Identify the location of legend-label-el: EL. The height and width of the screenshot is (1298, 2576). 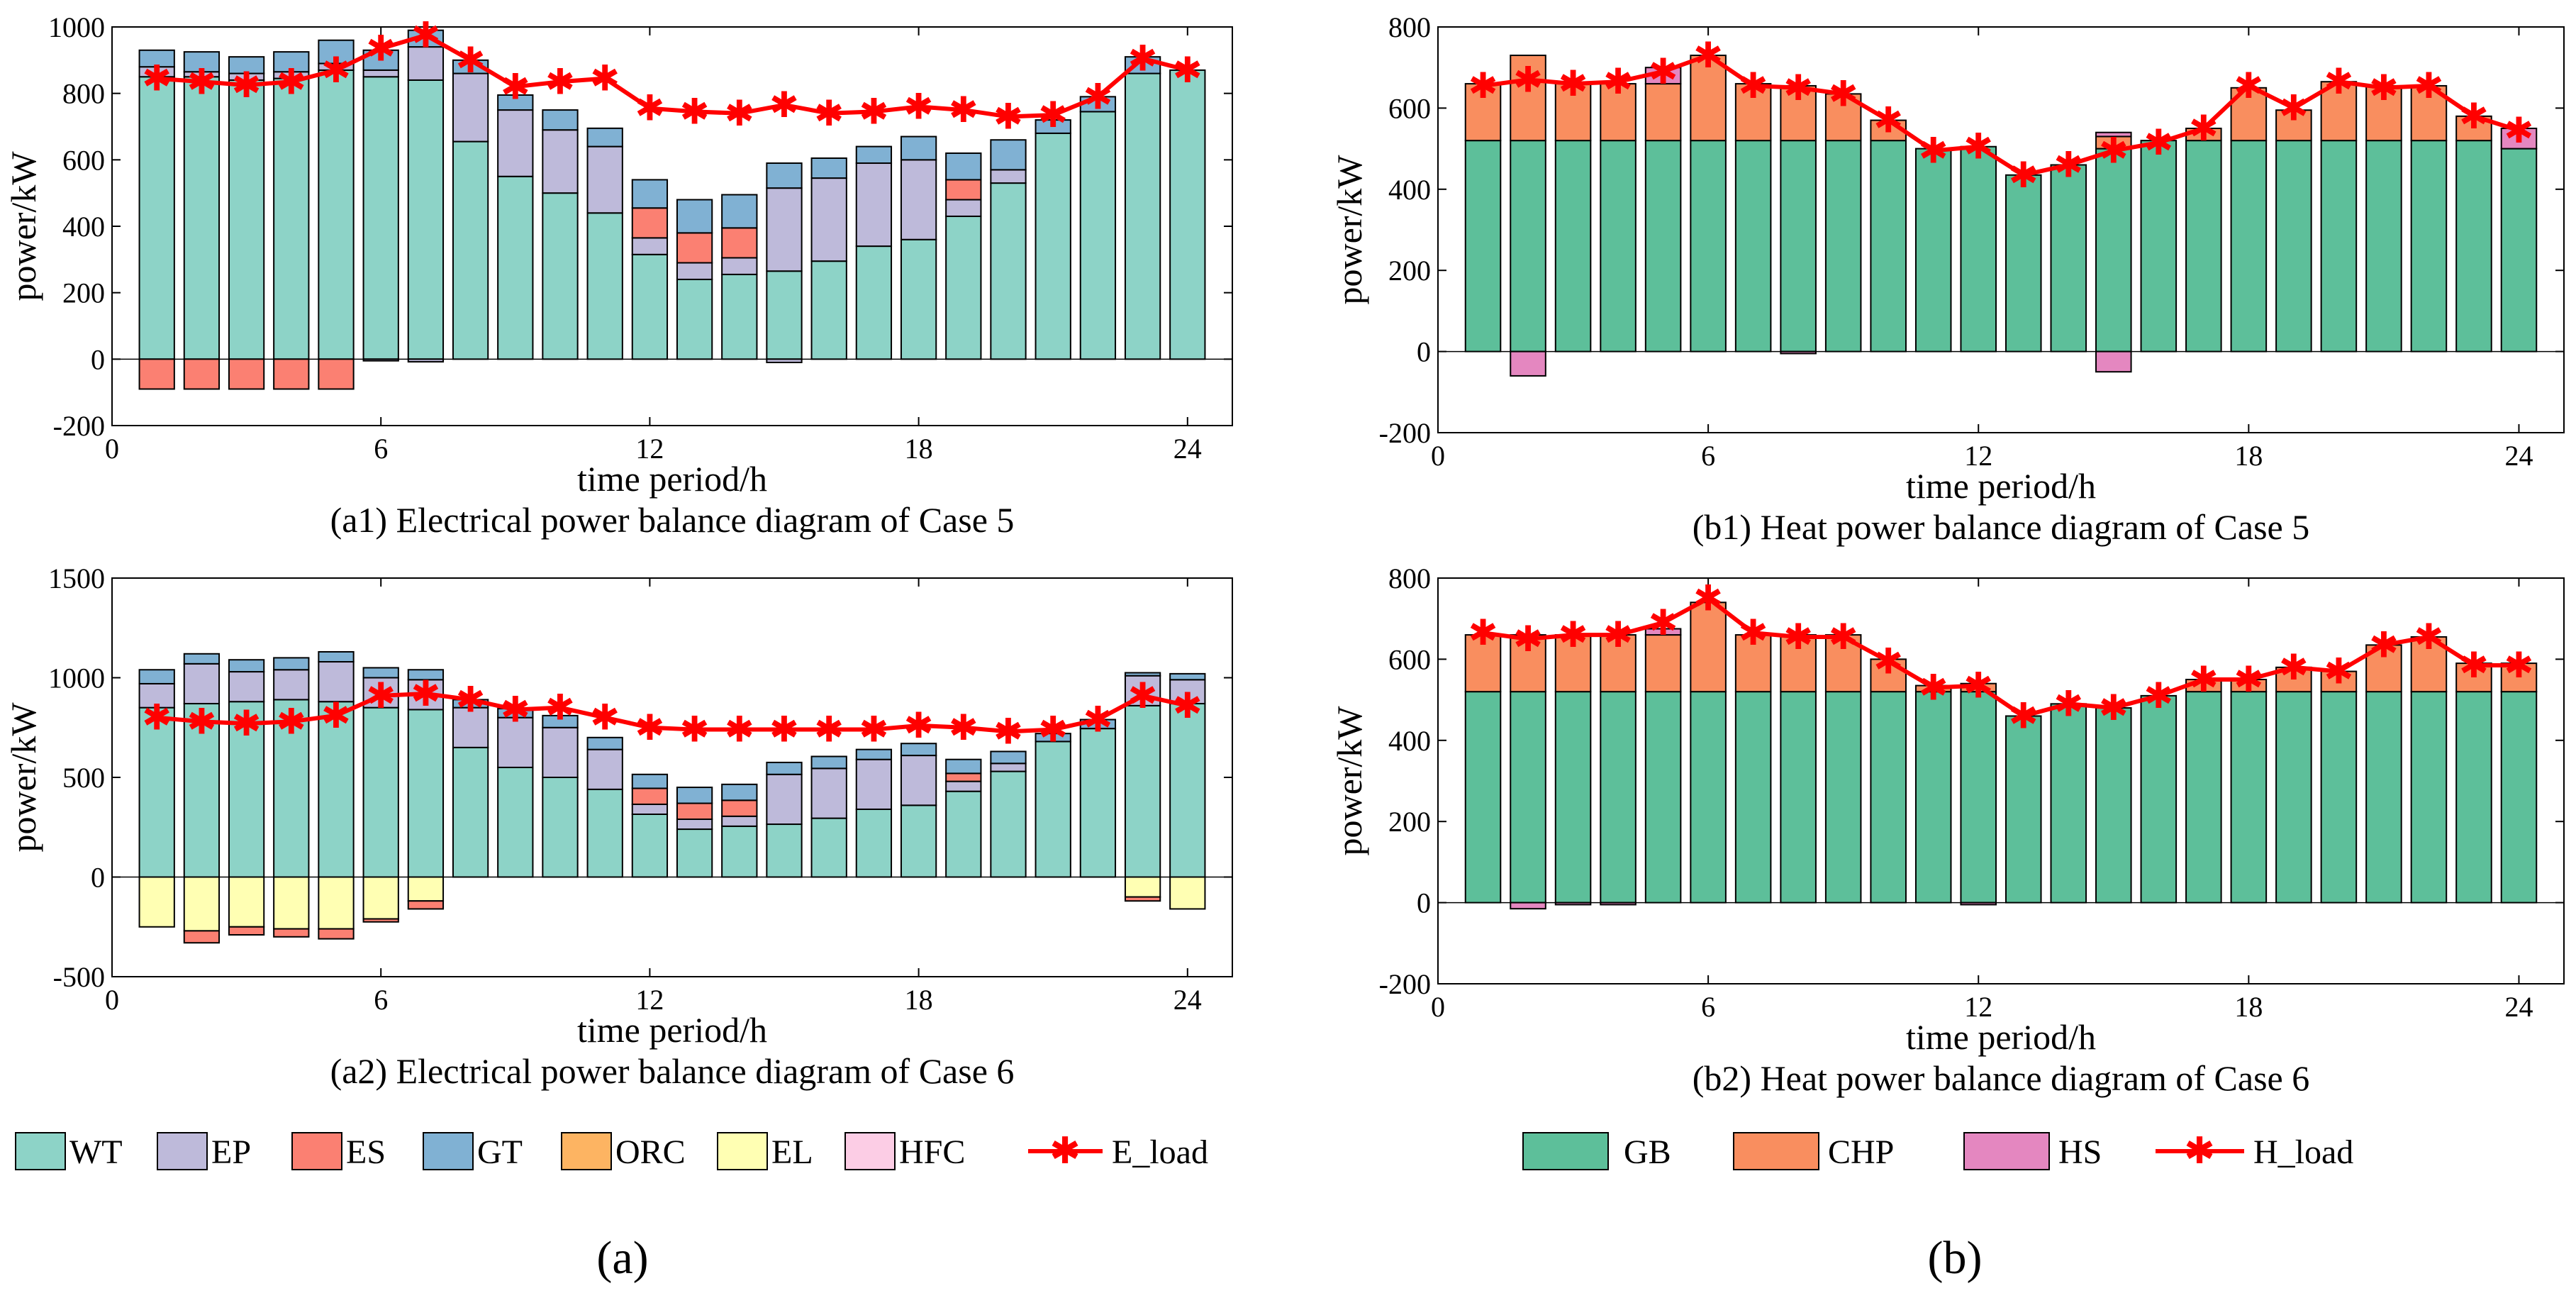
(792, 1152).